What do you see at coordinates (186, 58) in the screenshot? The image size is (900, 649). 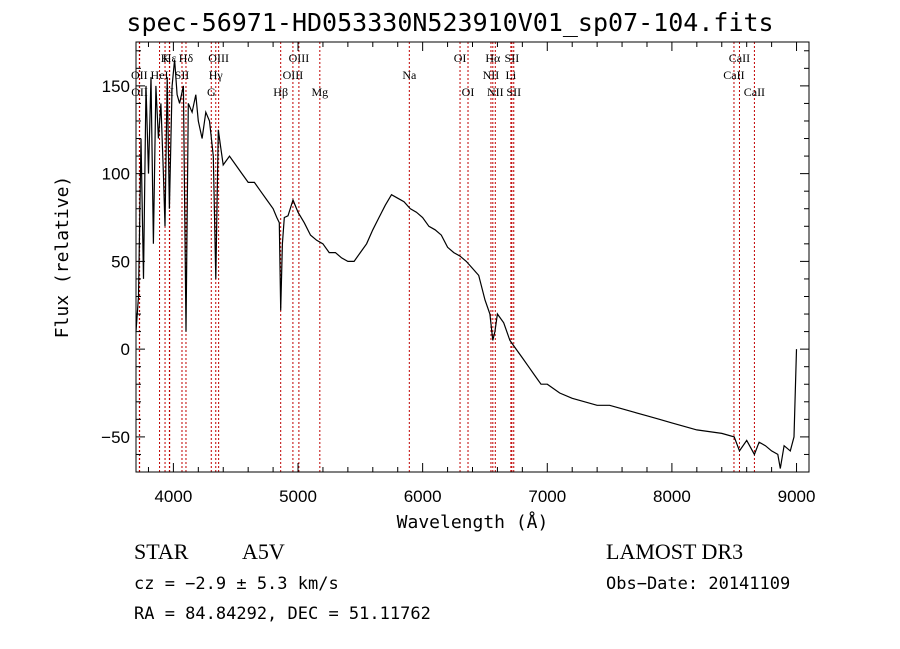 I see `line-label-Hδ: Hδ` at bounding box center [186, 58].